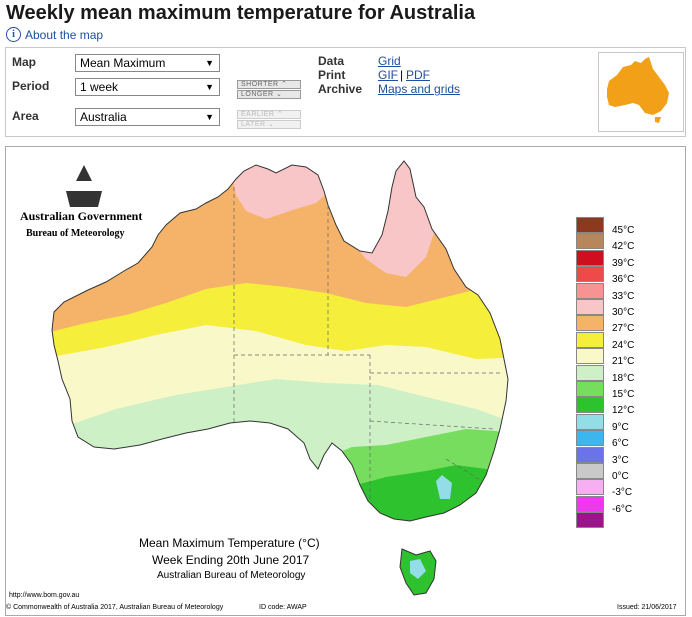  I want to click on map-select: Mean Maximum ▼, so click(147, 63).